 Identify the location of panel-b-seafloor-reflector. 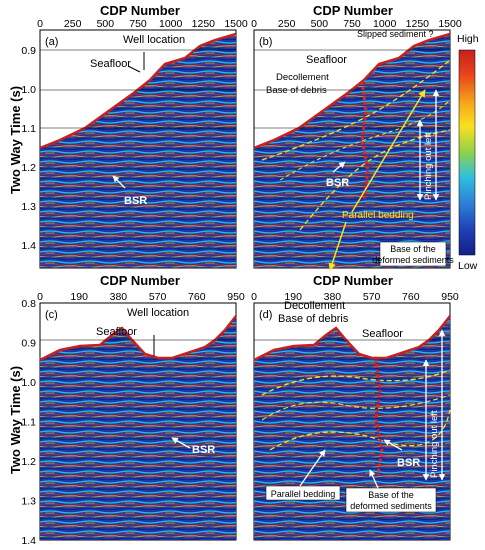
(352, 91).